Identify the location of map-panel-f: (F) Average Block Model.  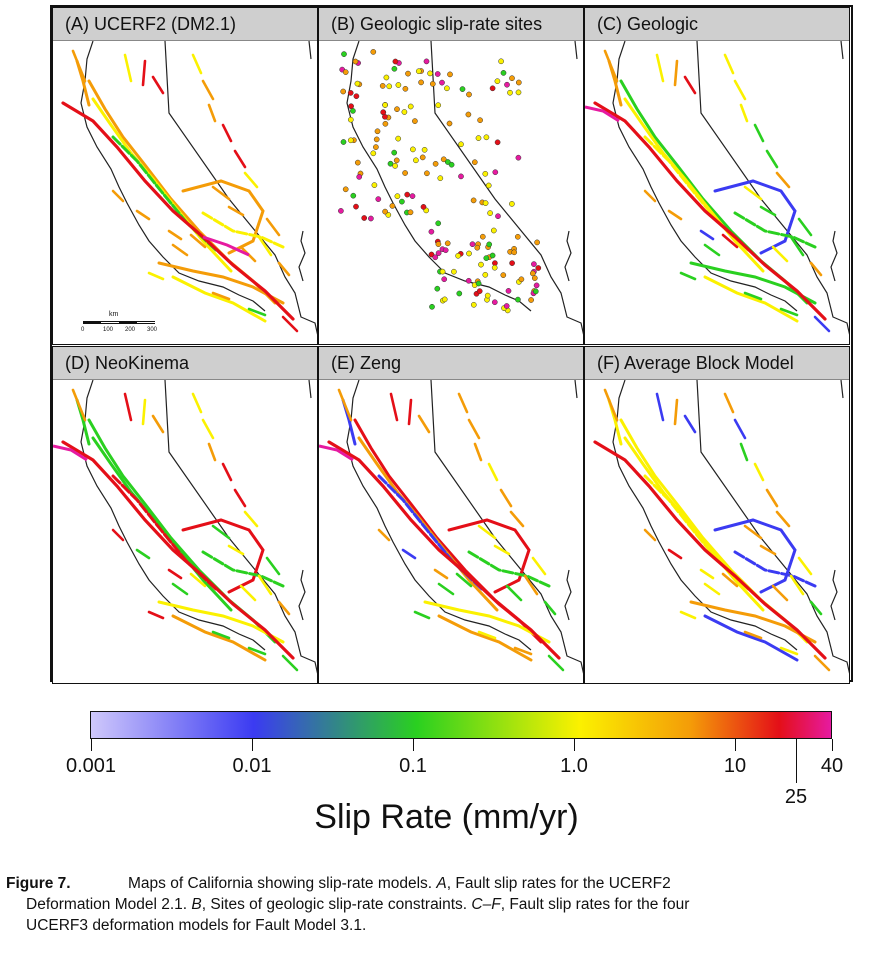
(717, 515).